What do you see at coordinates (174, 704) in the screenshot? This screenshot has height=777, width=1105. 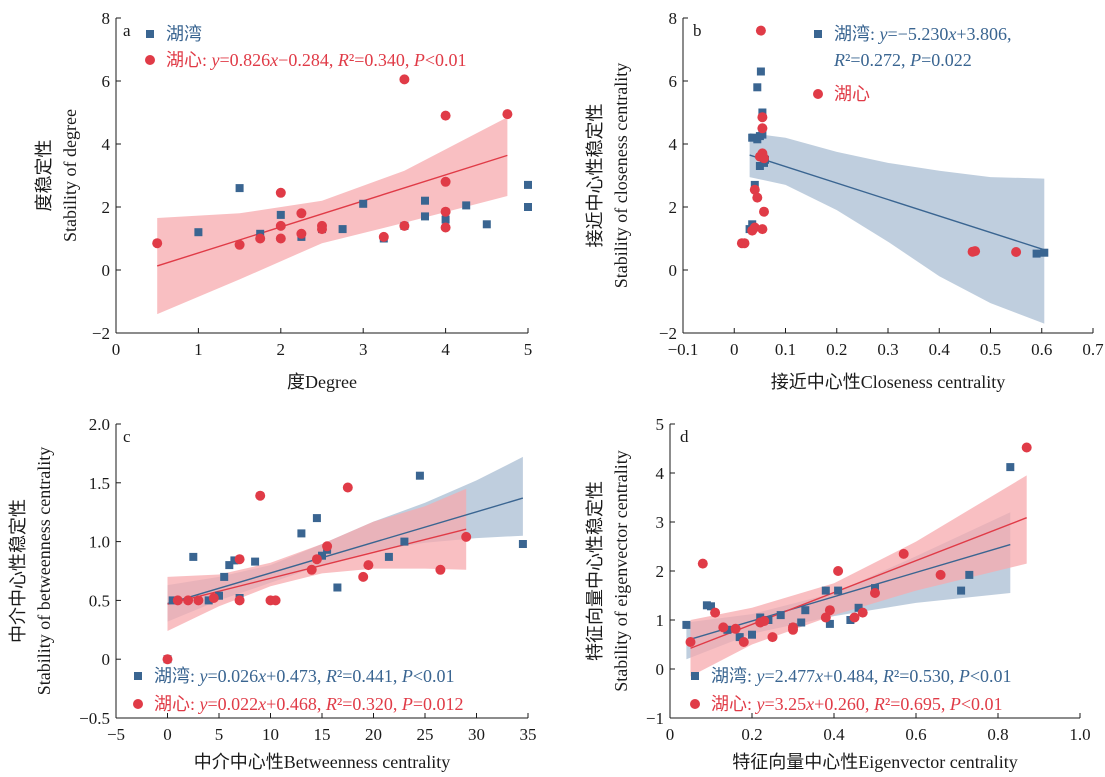 I see `legend-label: 湖心:` at bounding box center [174, 704].